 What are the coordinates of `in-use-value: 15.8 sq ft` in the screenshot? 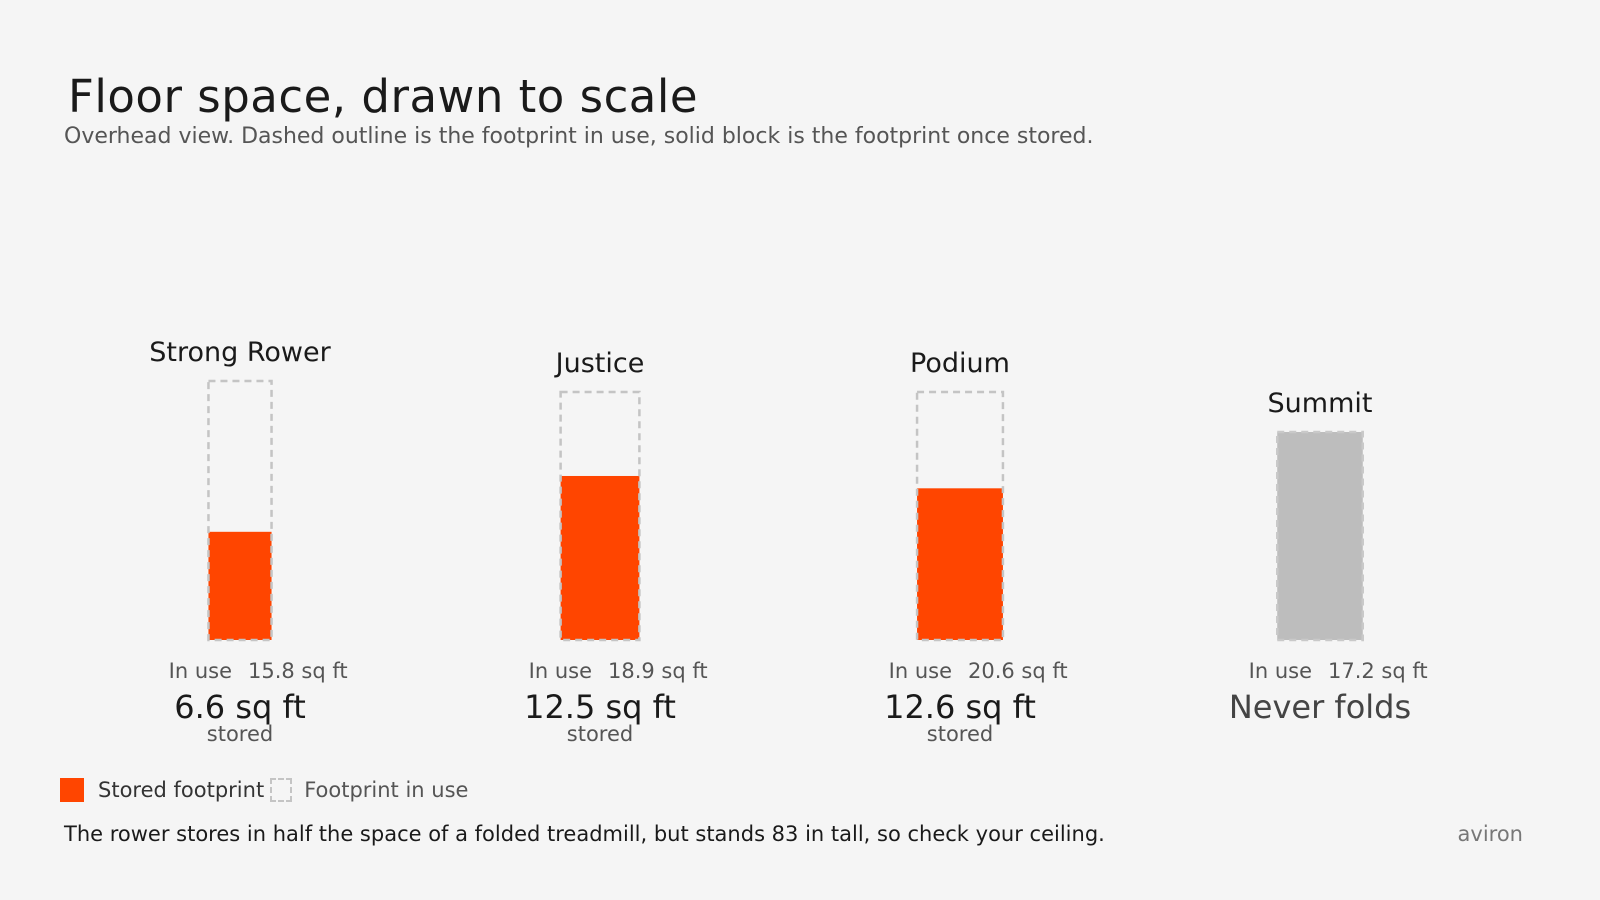 It's located at (298, 671).